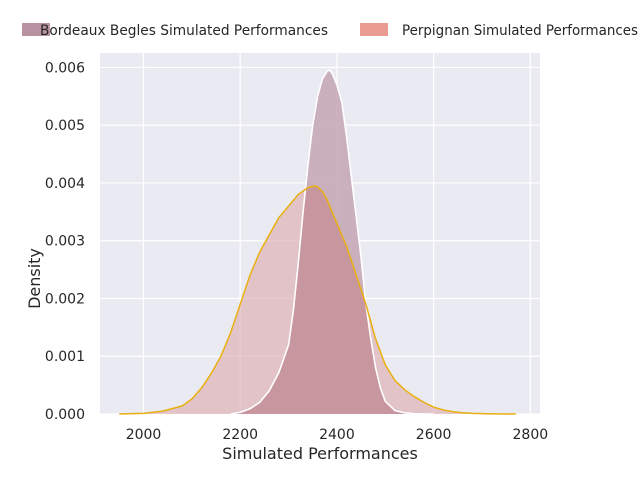  Describe the element at coordinates (65, 184) in the screenshot. I see `y-tick-label: 0.004` at that location.